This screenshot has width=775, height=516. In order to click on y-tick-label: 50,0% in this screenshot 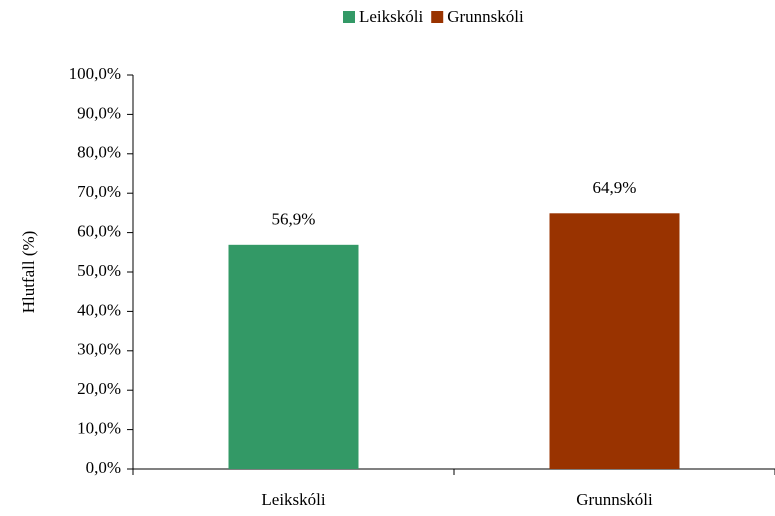, I will do `click(99, 270)`.